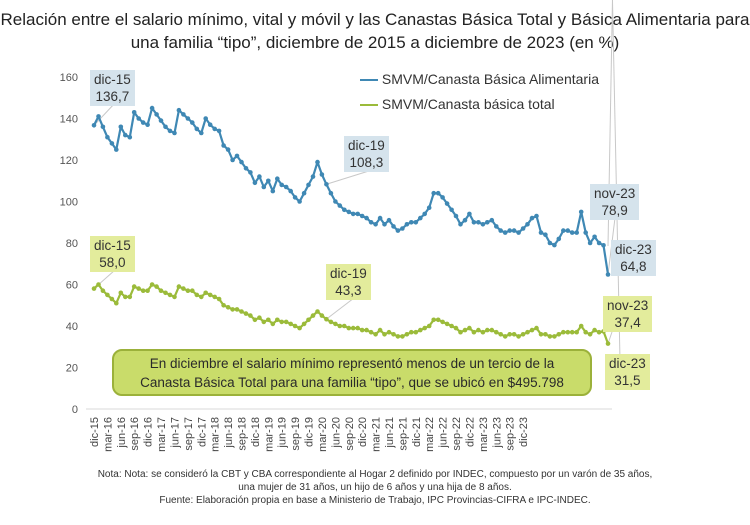 The width and height of the screenshot is (750, 525). Describe the element at coordinates (627, 380) in the screenshot. I see `annotation-value: 31,5` at that location.